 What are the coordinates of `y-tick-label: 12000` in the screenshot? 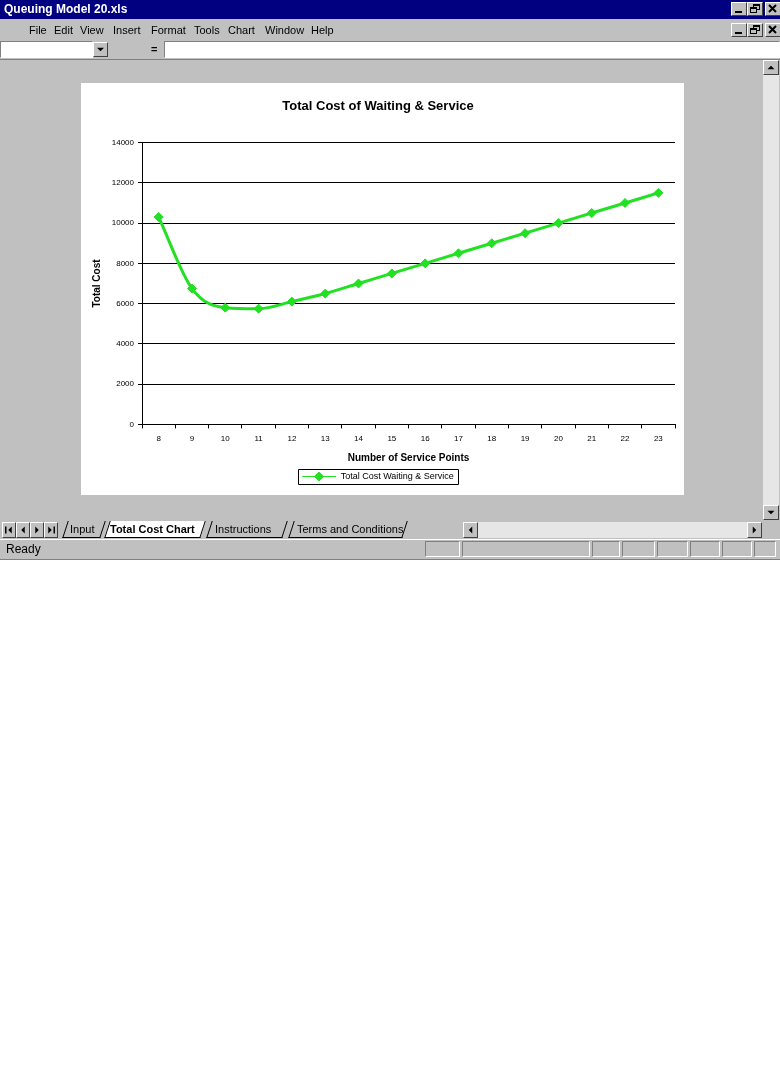 It's located at (123, 183).